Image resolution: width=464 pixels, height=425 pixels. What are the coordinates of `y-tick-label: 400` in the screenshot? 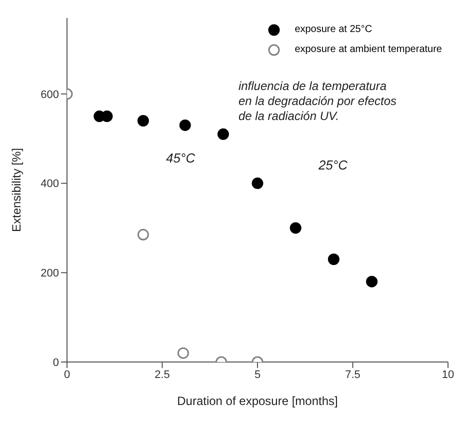 It's located at (49, 184).